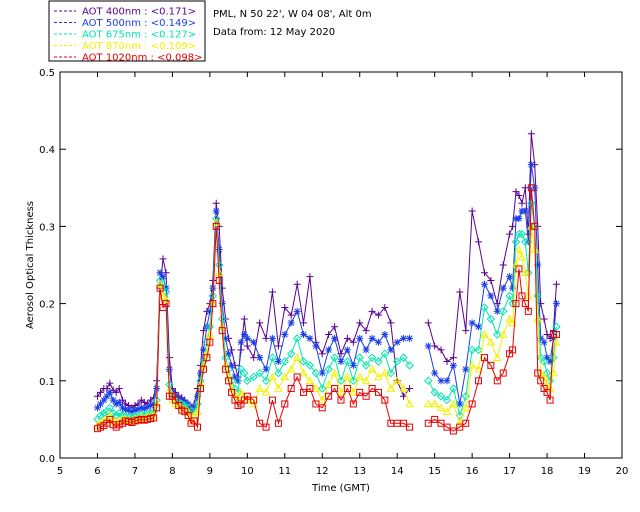  Describe the element at coordinates (397, 471) in the screenshot. I see `x-tick-label: 14` at that location.